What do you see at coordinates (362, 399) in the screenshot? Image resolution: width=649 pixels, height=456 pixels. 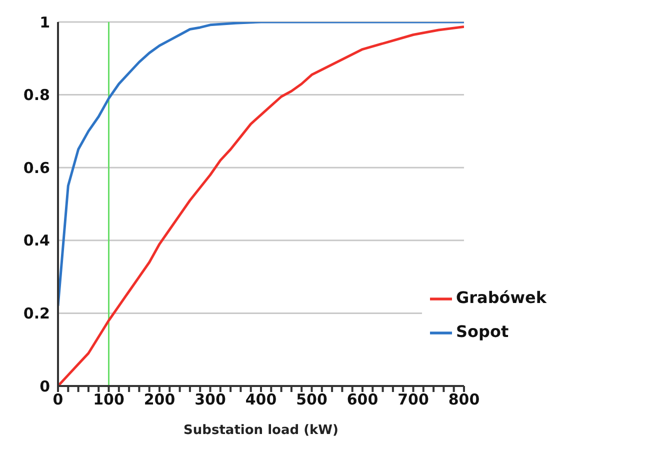 I see `x-tick-label: 600` at bounding box center [362, 399].